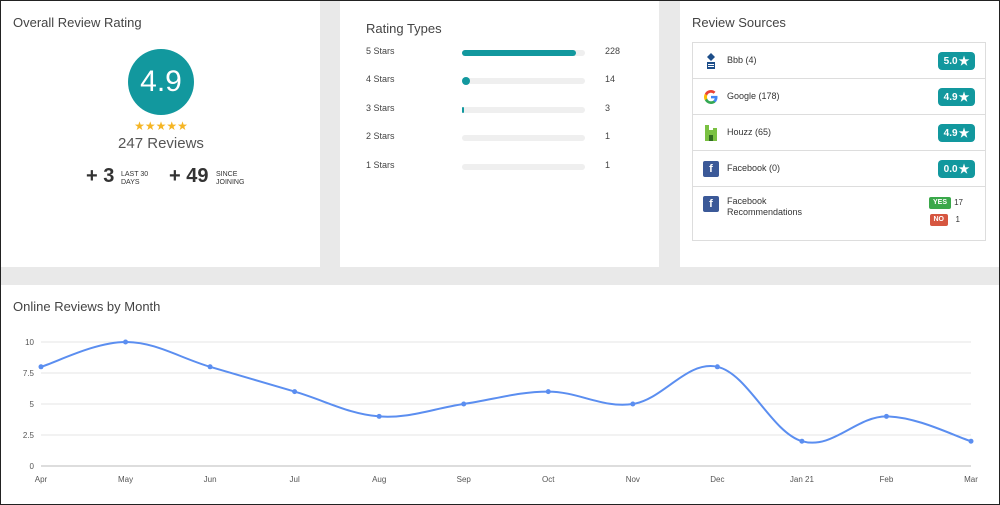 The width and height of the screenshot is (1000, 505). What do you see at coordinates (613, 51) in the screenshot?
I see `rating-type-count: 228` at bounding box center [613, 51].